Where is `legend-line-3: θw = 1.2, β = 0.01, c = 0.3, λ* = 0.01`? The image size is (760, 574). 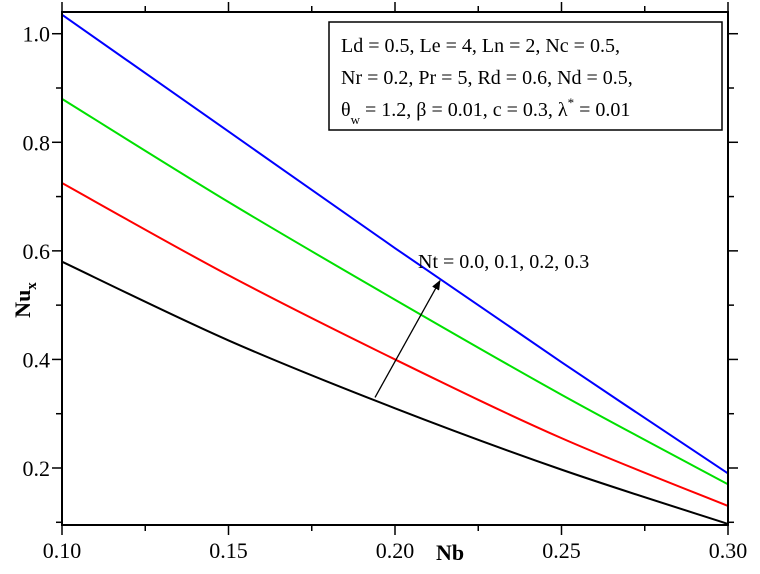
legend-line-3: θw = 1.2, β = 0.01, c = 0.3, λ* = 0.01 is located at coordinates (485, 111).